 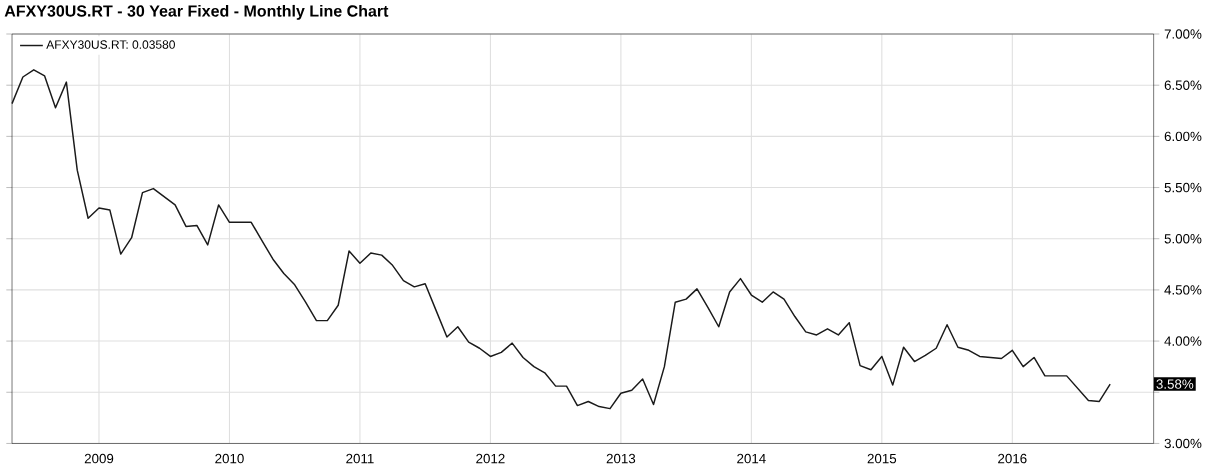 I want to click on y-tick-label: 5.00%, so click(x=1183, y=239).